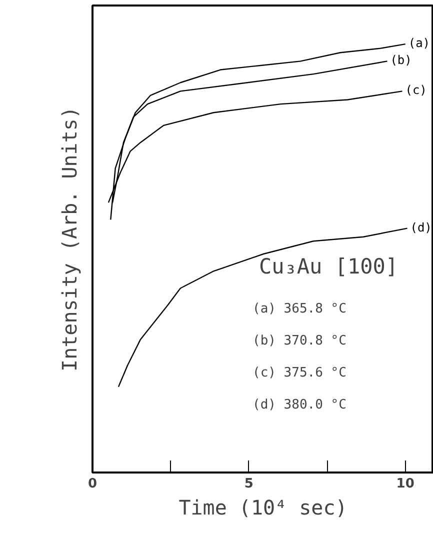 This screenshot has width=433, height=556. What do you see at coordinates (70, 239) in the screenshot?
I see `y-axis-title: Intensity (Arb. Units)` at bounding box center [70, 239].